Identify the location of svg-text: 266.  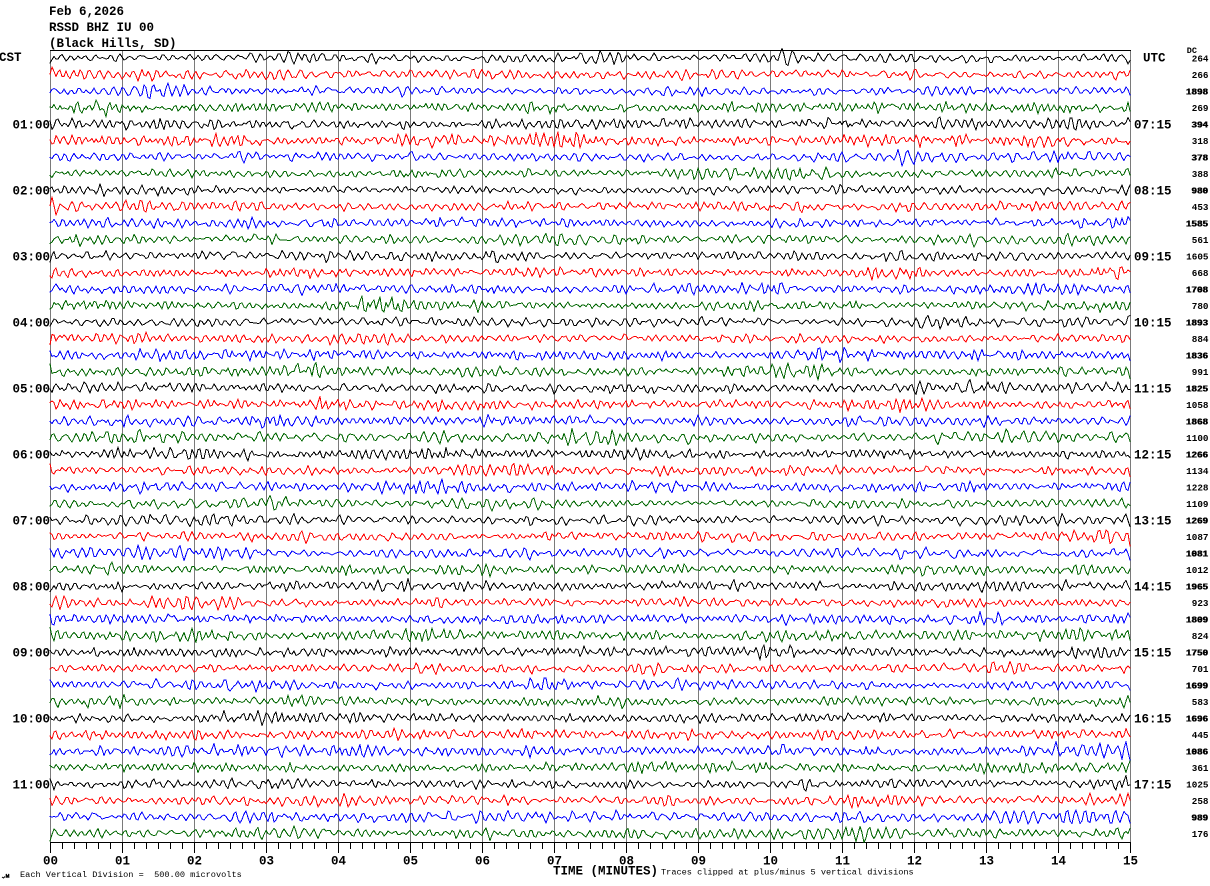
(1200, 75).